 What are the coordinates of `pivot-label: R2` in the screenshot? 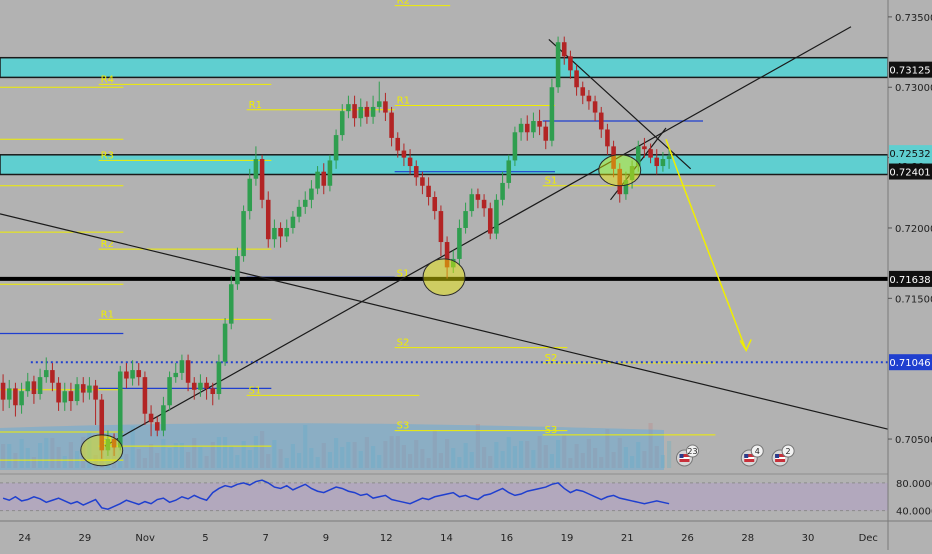 It's located at (107, 244).